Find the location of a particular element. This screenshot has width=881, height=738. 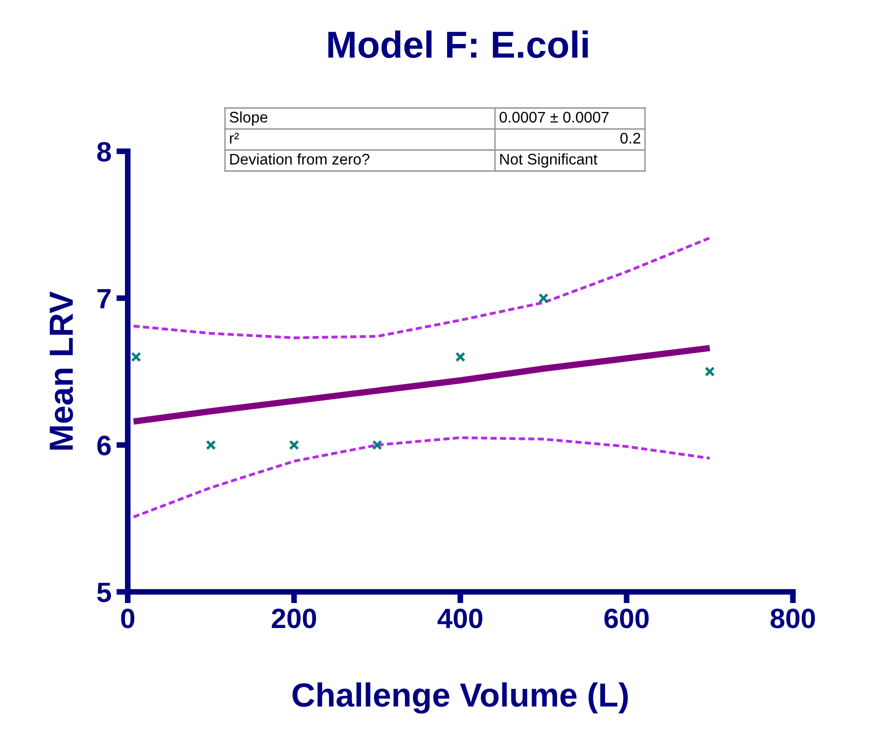

y-tick-label: 6 is located at coordinates (104, 446).